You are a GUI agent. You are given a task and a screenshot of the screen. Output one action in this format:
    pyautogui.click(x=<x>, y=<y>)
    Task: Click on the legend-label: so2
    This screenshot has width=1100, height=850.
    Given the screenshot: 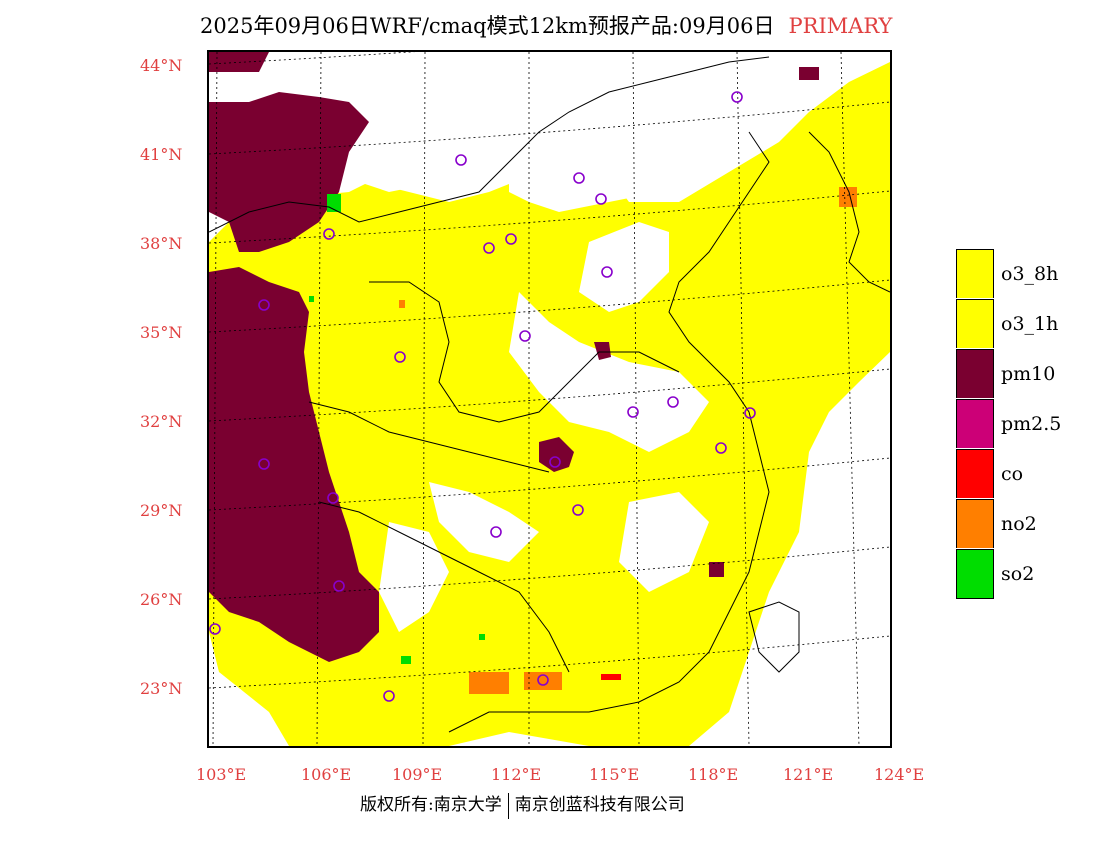 What is the action you would take?
    pyautogui.click(x=1018, y=574)
    